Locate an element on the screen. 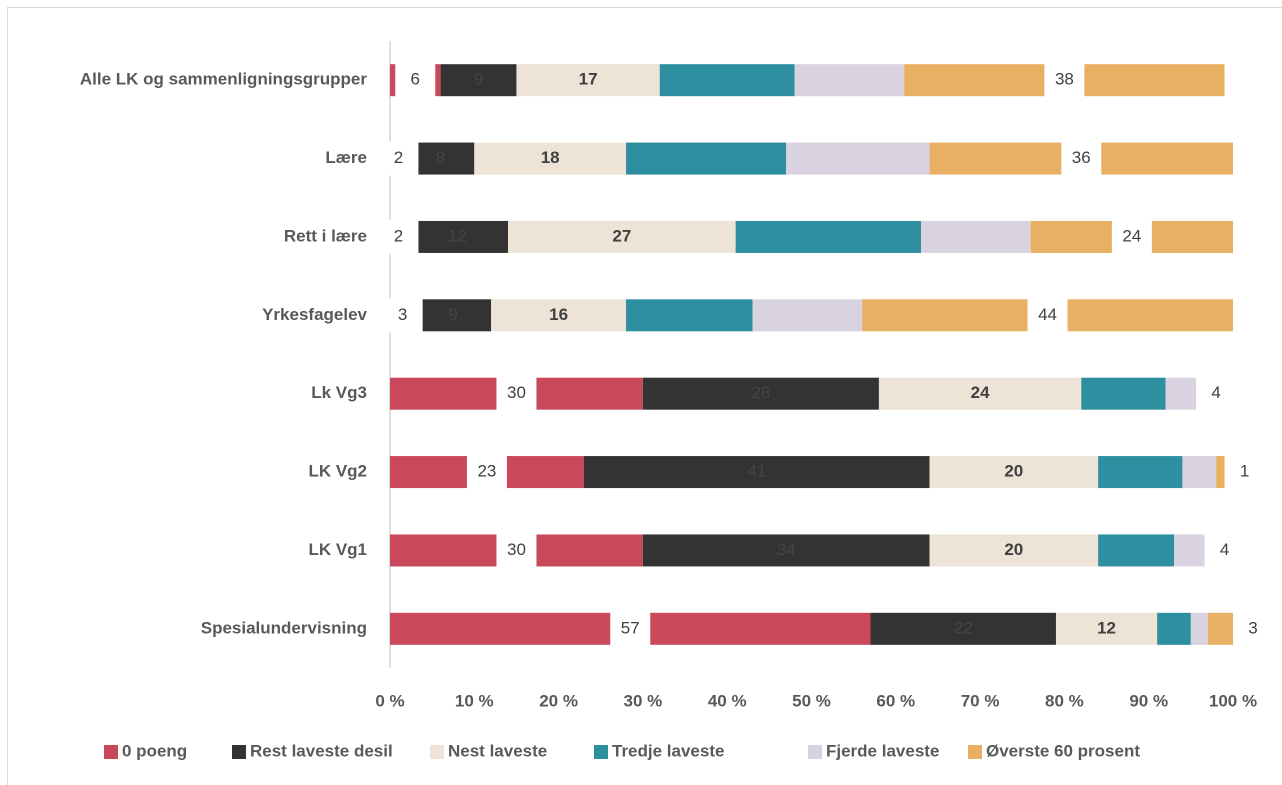 This screenshot has height=785, width=1282. legend-label: 0 poeng is located at coordinates (154, 750).